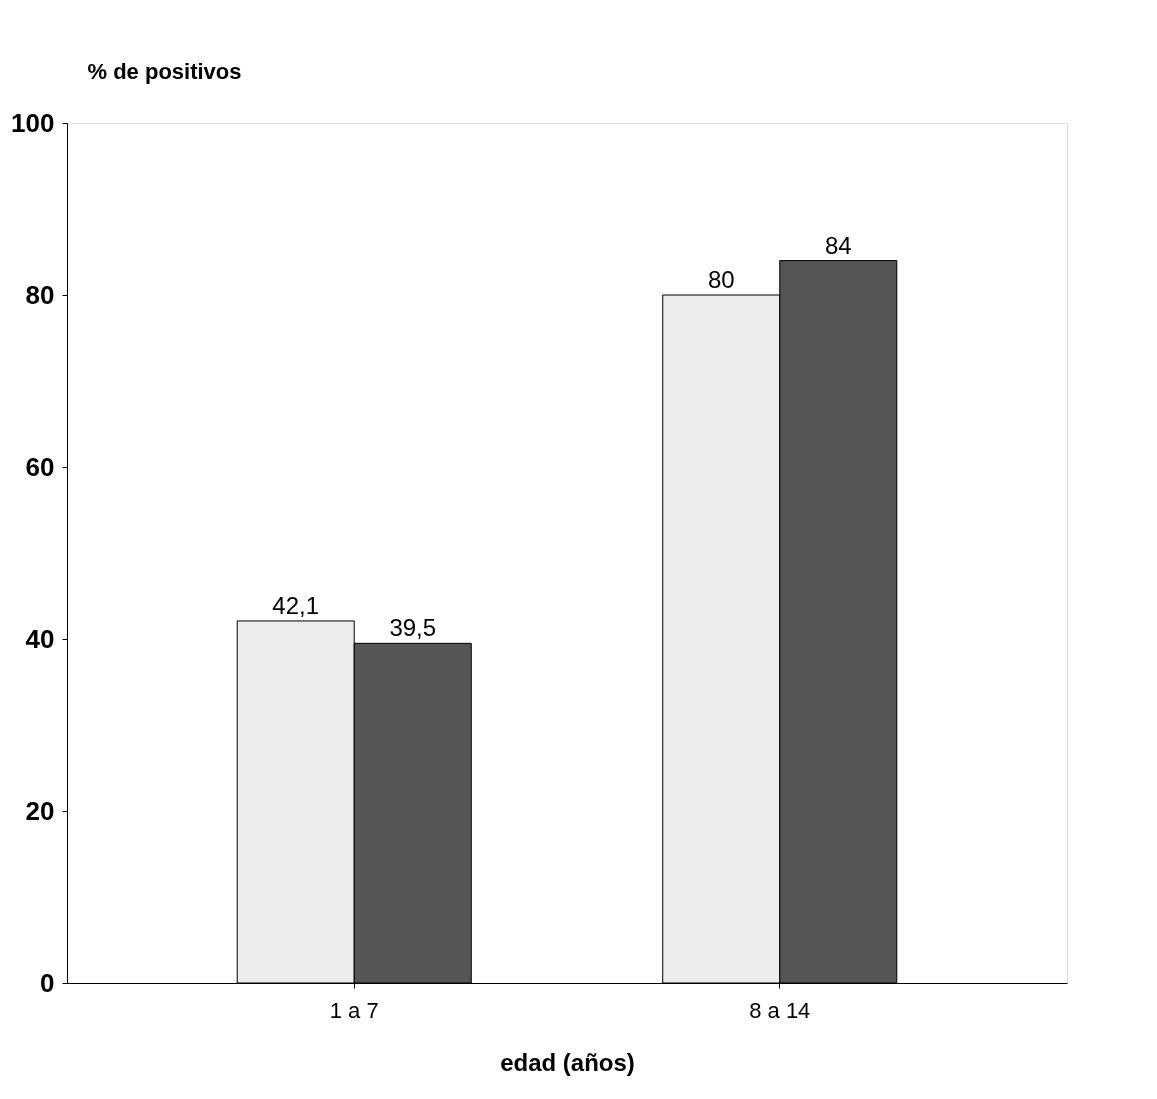 This screenshot has width=1157, height=1099. Describe the element at coordinates (780, 1010) in the screenshot. I see `x-tick-label: 8 a 14` at that location.